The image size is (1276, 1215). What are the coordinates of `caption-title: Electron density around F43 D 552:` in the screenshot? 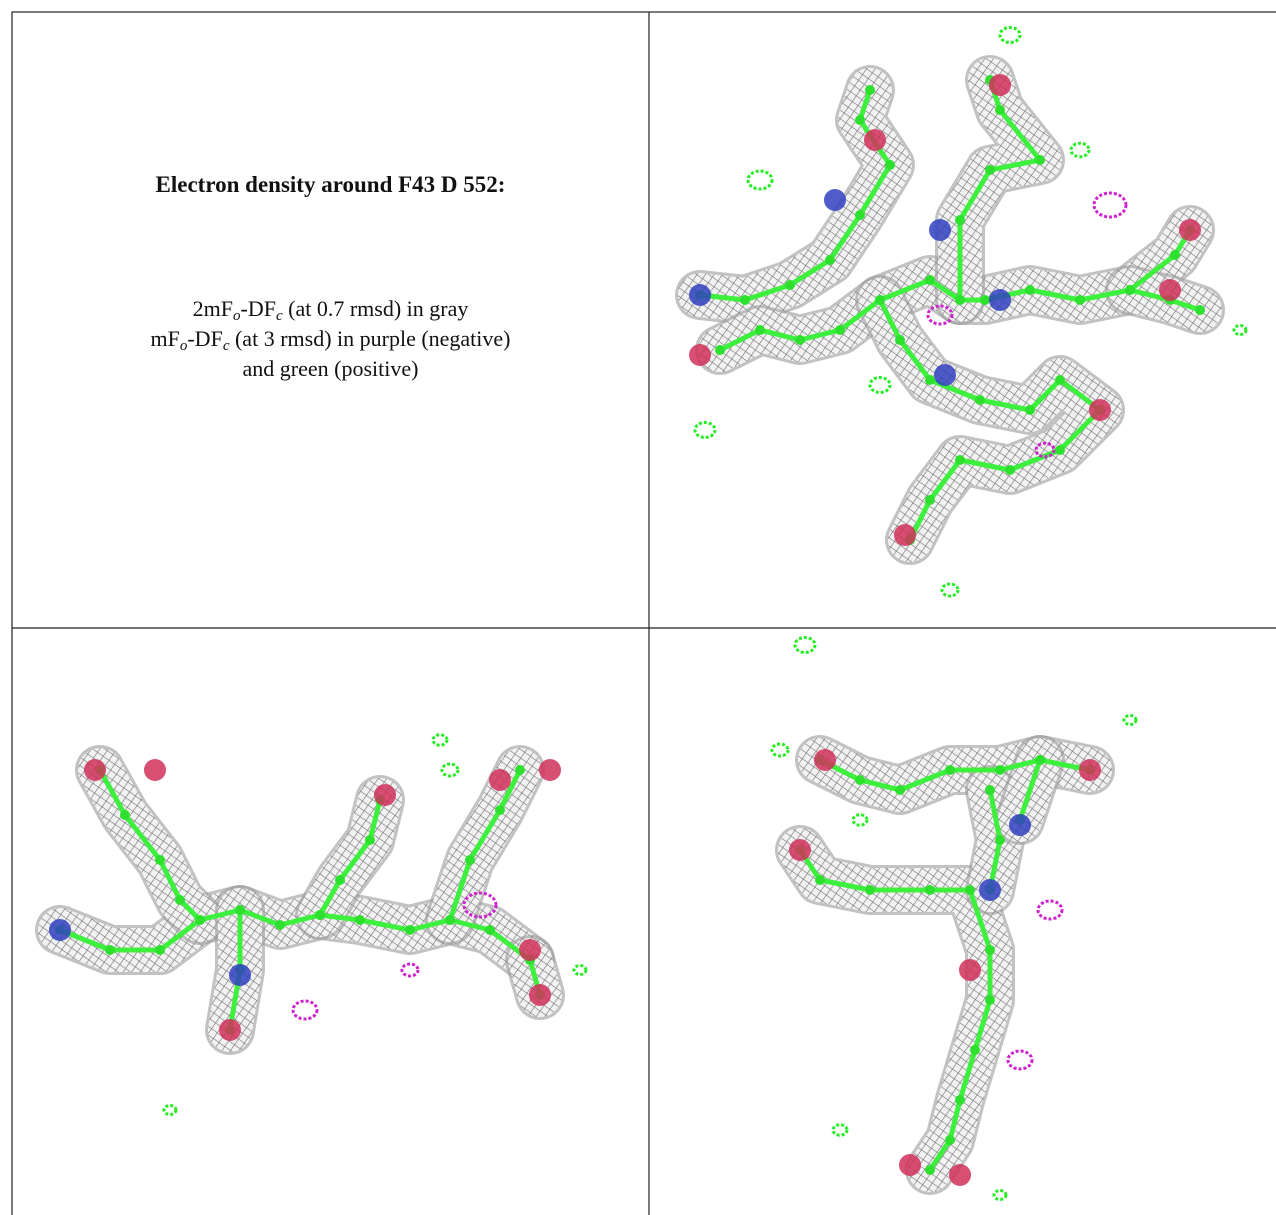 It's located at (330, 184).